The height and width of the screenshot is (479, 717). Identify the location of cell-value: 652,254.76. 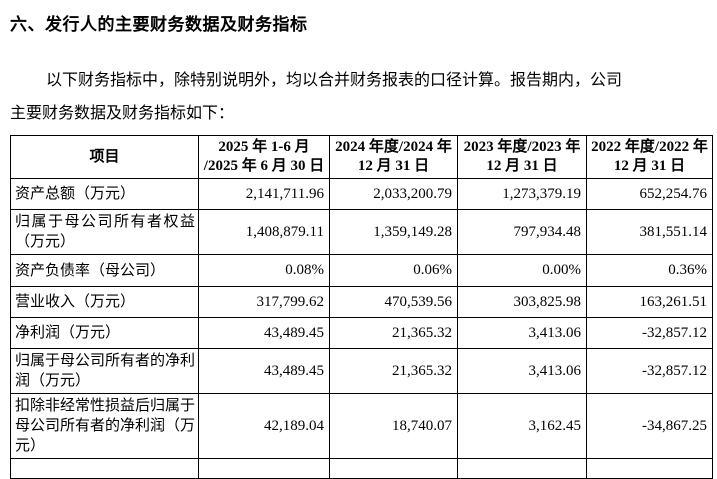
(649, 194).